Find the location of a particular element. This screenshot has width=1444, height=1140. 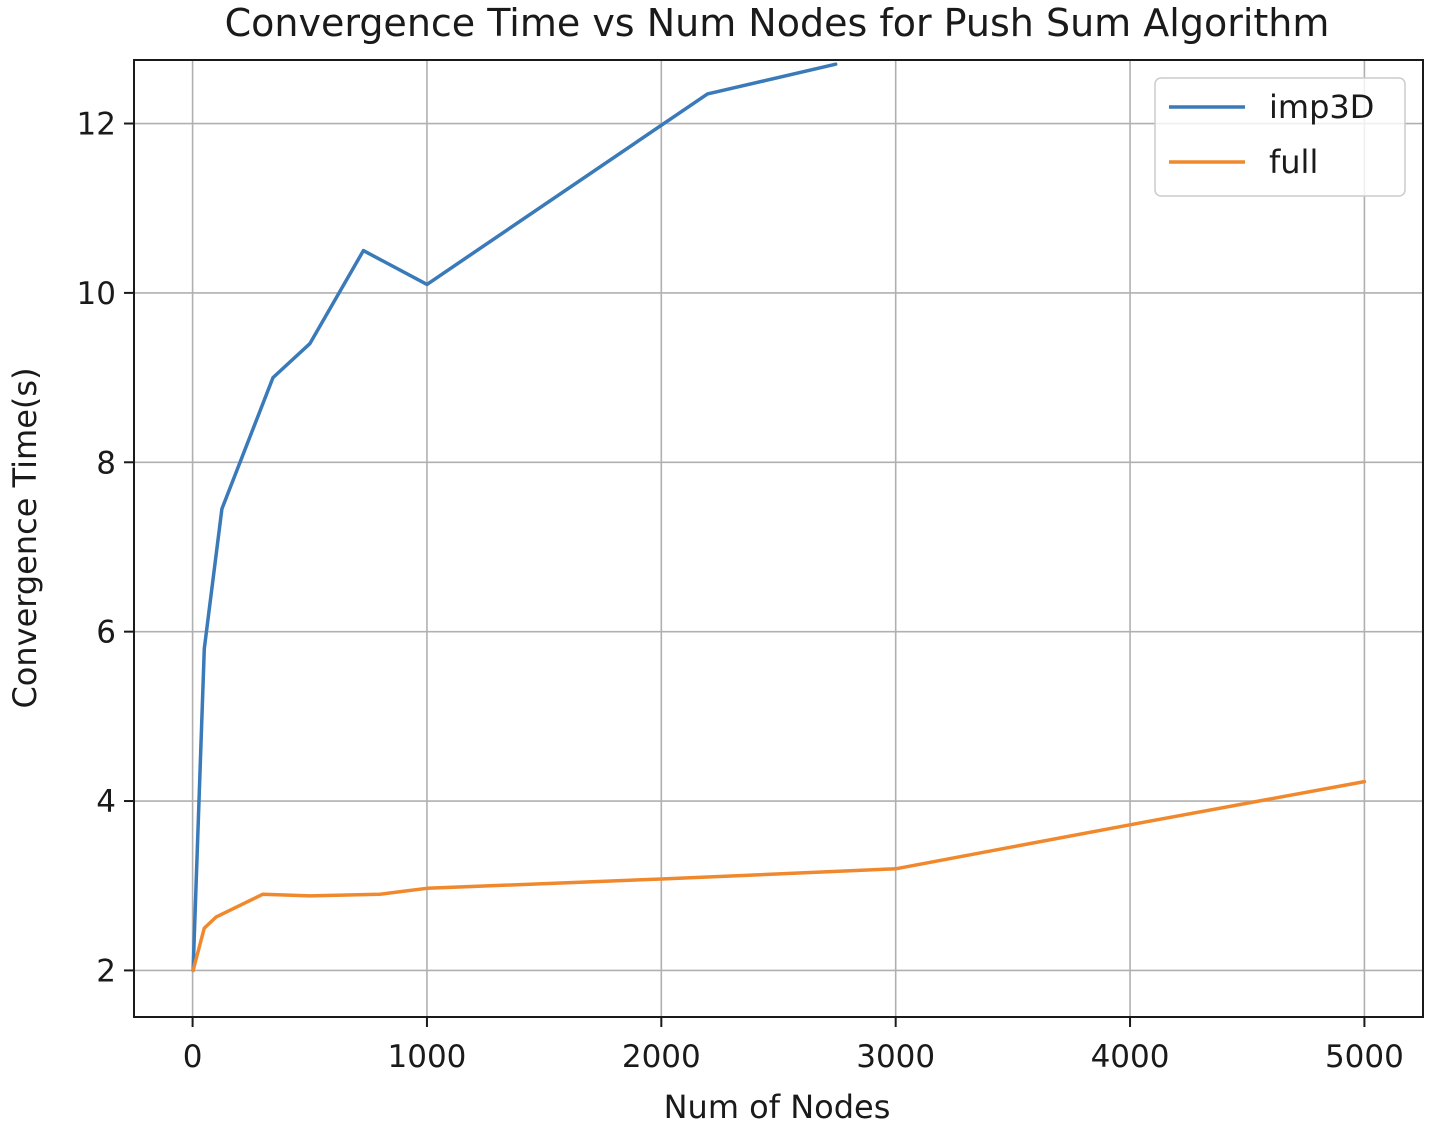

x-tick-label: 1000 is located at coordinates (427, 1057).